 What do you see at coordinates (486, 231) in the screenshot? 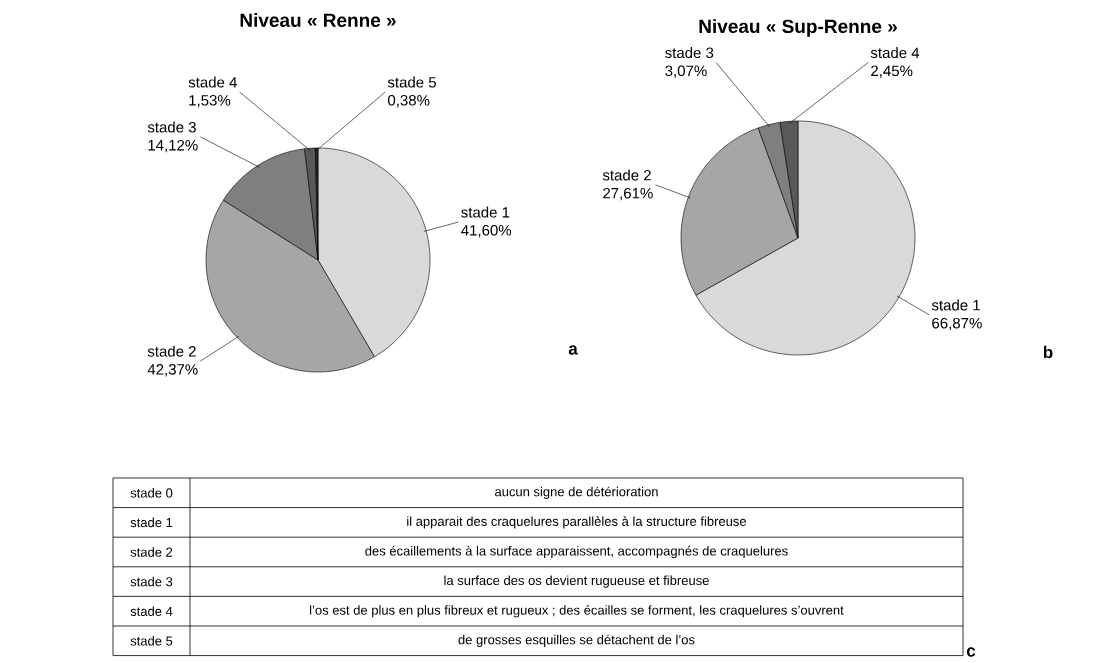
I see `data-label: 41,60%` at bounding box center [486, 231].